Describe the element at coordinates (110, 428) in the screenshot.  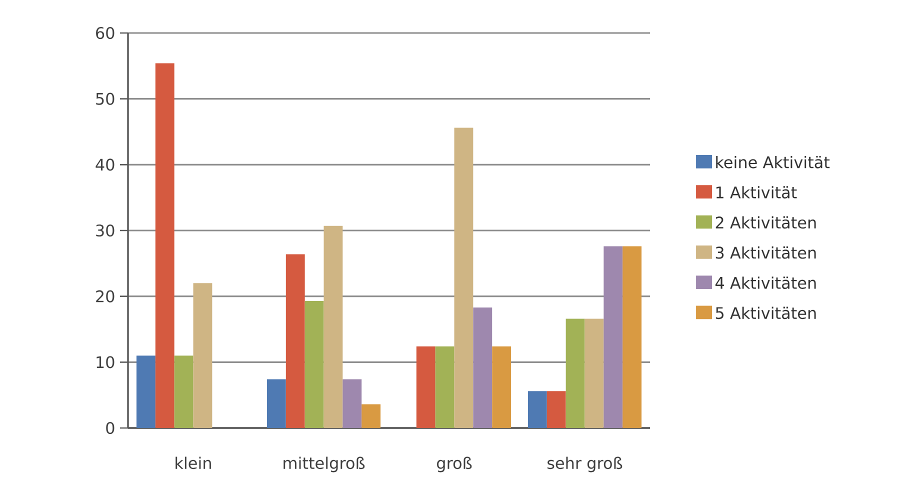
I see `y-tick-label: 0` at that location.